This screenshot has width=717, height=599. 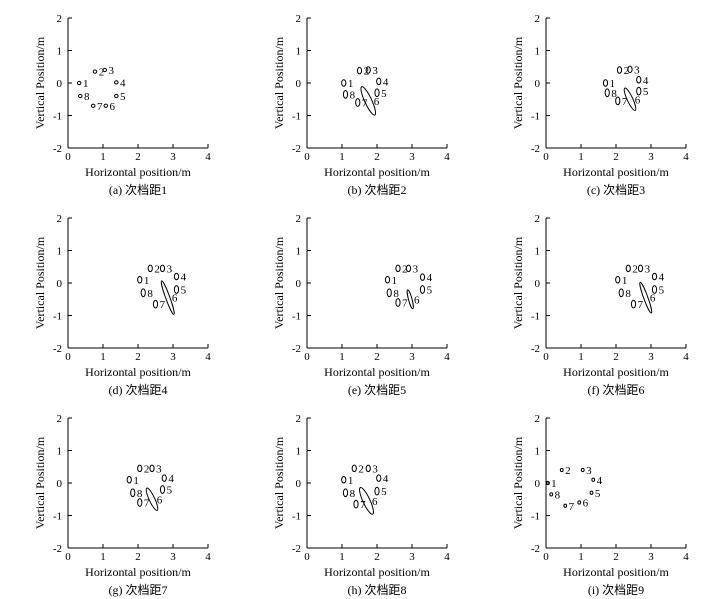 What do you see at coordinates (581, 357) in the screenshot?
I see `x-tick-label: 1` at bounding box center [581, 357].